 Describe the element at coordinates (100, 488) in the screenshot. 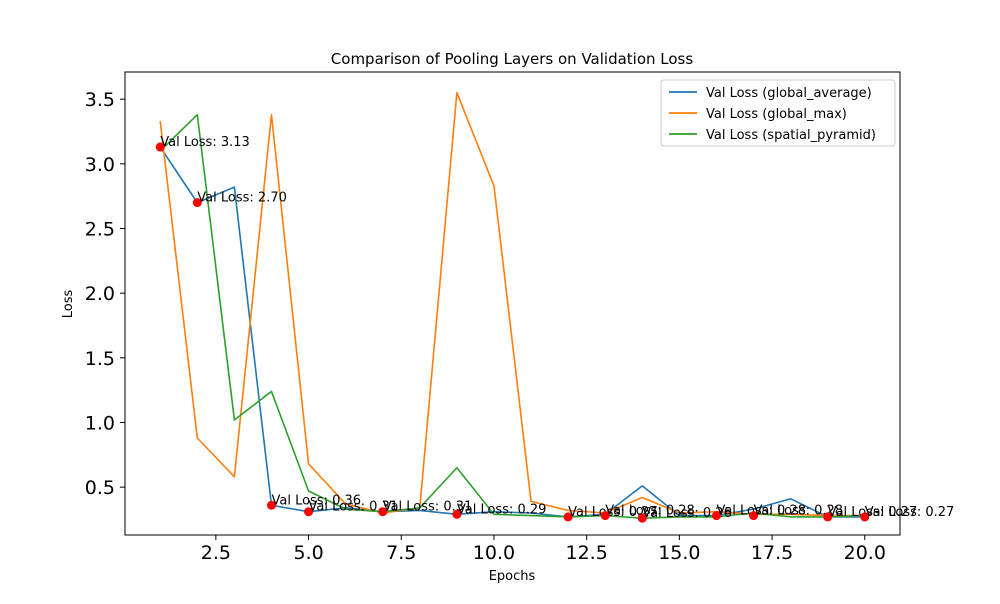

I see `y-tick-label: 0.5` at that location.